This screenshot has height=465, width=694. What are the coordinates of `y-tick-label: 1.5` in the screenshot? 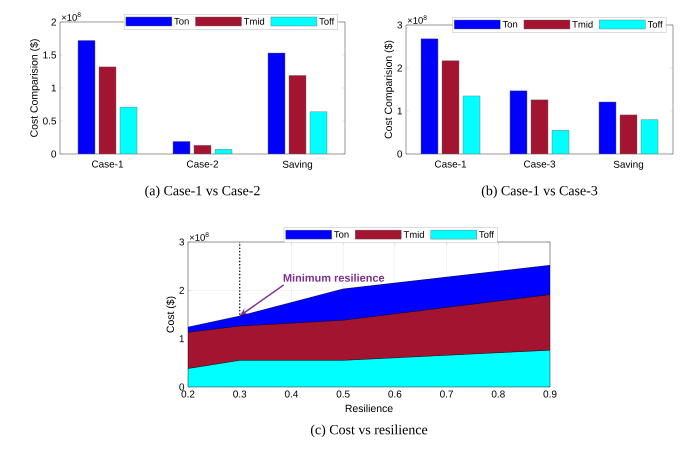 It's located at (49, 55).